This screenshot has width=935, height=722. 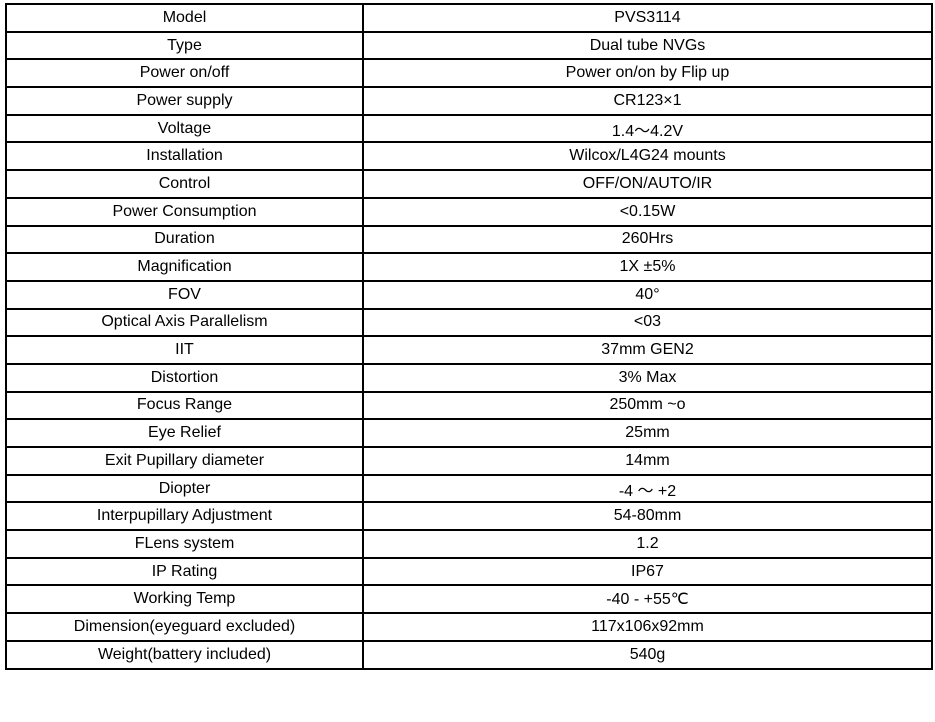 I want to click on spec-label: Installation, so click(x=184, y=156).